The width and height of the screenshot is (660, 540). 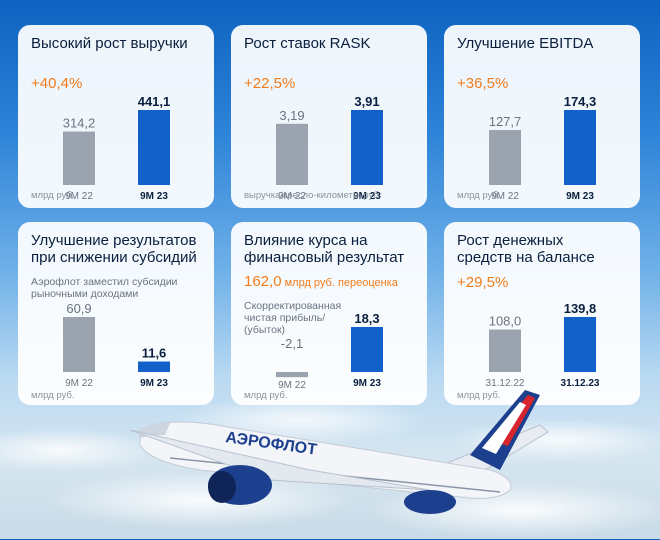 I want to click on data-label: 60,9, so click(x=78, y=308).